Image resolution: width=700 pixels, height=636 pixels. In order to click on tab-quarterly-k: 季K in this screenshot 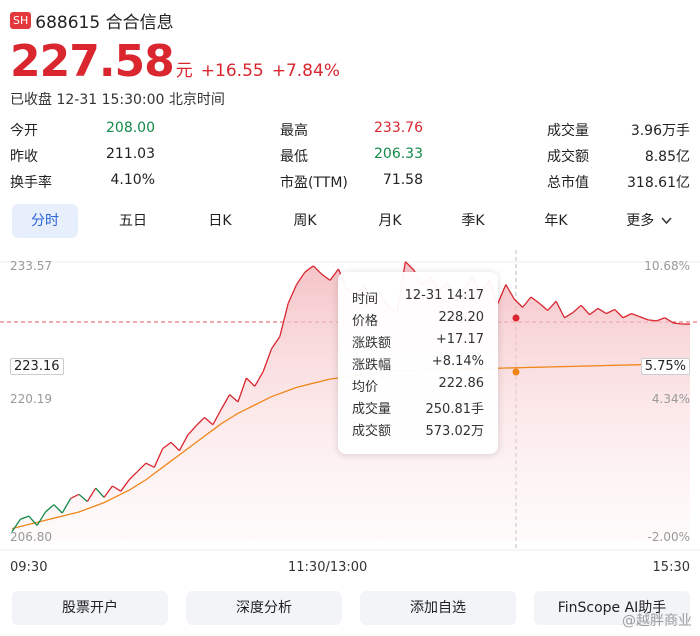, I will do `click(473, 221)`.